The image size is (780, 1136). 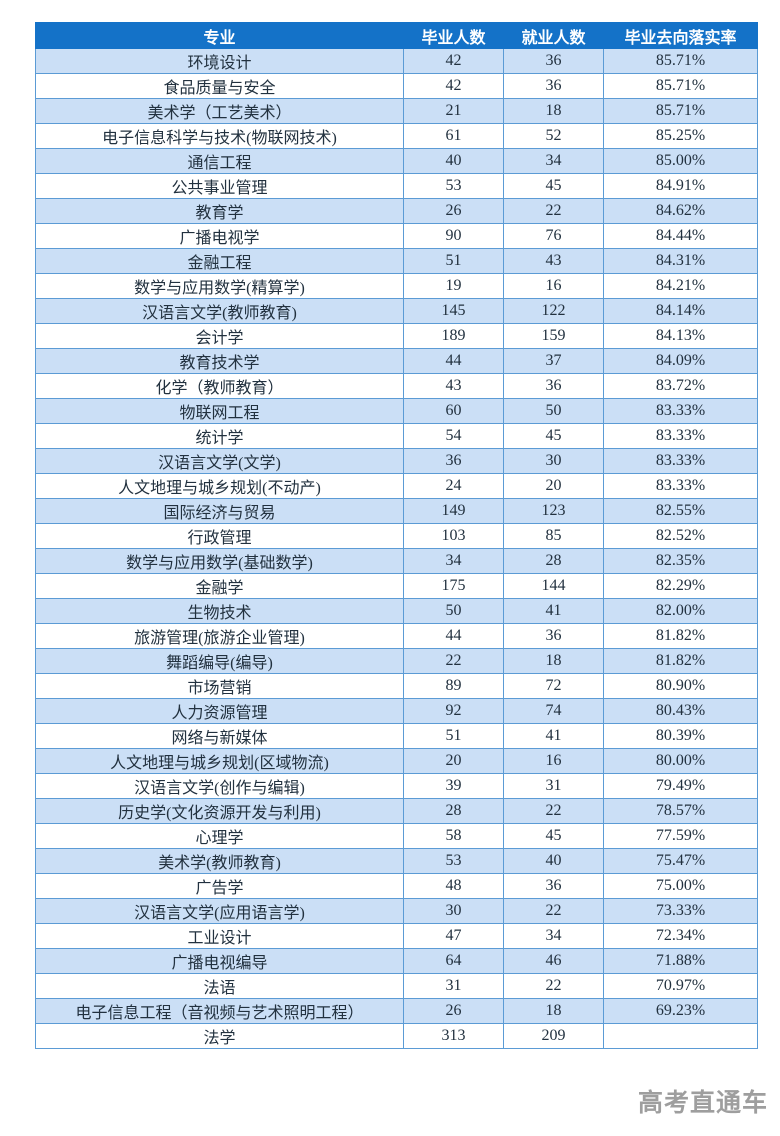 I want to click on table-row: 电子信息科学与技术(物联网技术) 61 52 85.25%, so click(x=396, y=136).